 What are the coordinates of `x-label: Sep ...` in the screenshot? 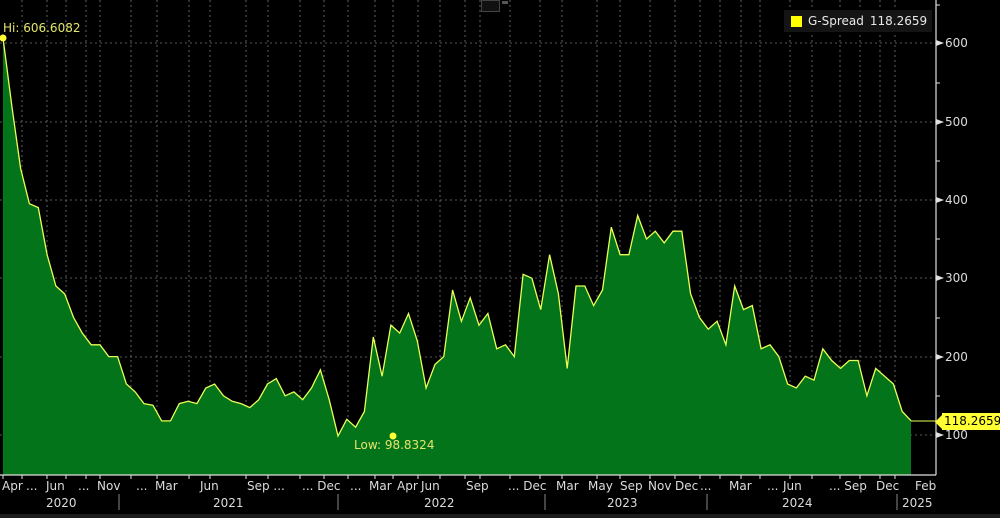 It's located at (266, 486).